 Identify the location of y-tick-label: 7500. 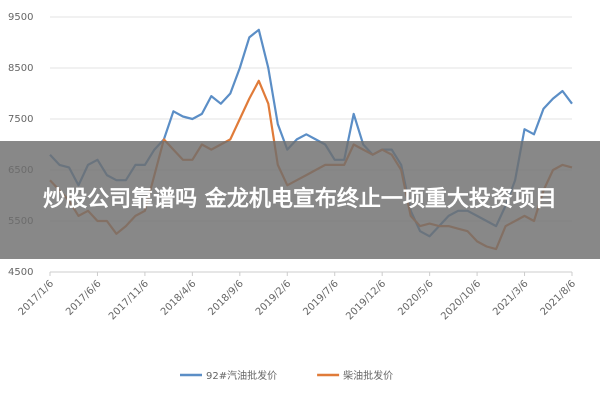
(20, 119).